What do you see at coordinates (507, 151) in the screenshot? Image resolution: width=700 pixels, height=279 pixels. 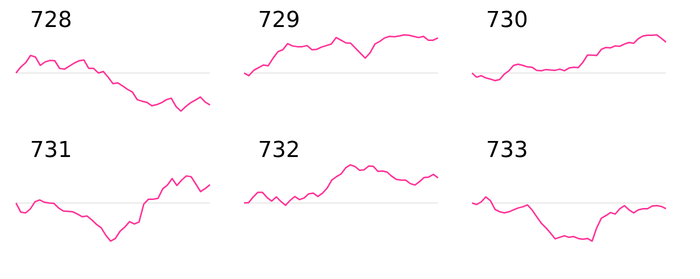 I see `chart-title: 733` at bounding box center [507, 151].